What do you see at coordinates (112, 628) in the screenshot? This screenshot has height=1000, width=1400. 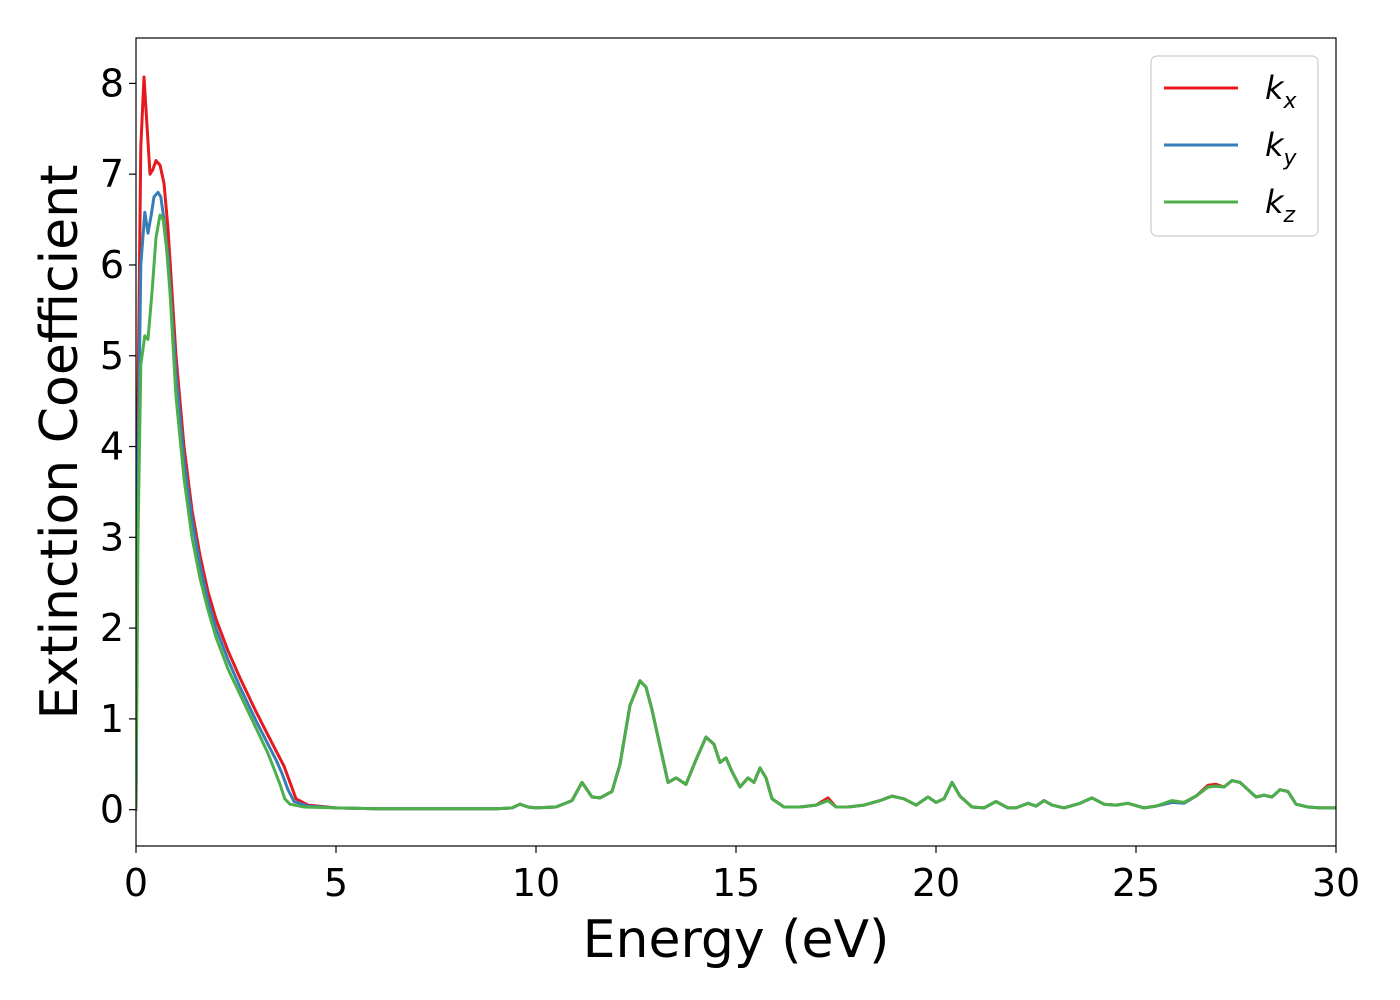 I see `y-tick-label: 2` at bounding box center [112, 628].